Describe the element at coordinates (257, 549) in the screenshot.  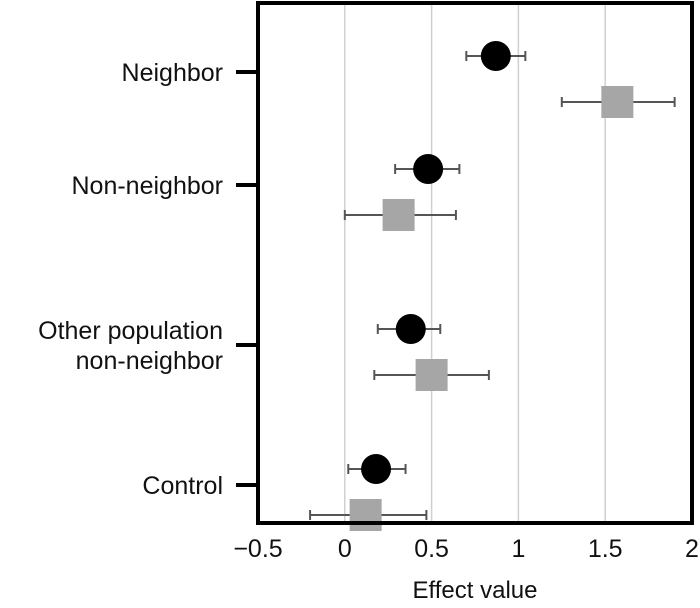
I see `x-tick-label: −0.5` at that location.